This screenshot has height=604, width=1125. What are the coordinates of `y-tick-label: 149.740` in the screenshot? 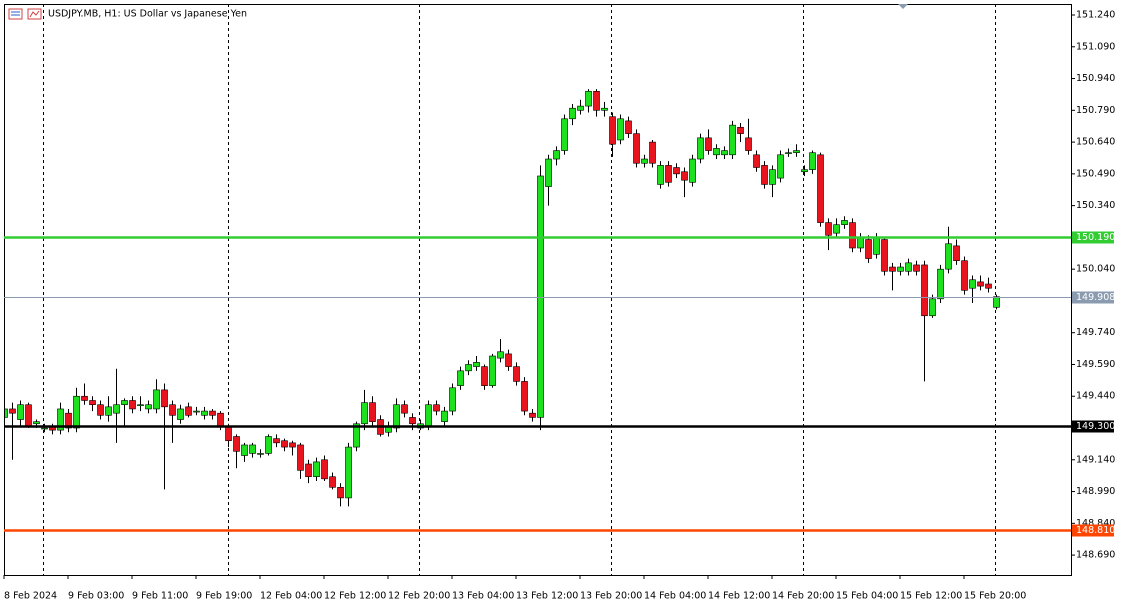 It's located at (1095, 332).